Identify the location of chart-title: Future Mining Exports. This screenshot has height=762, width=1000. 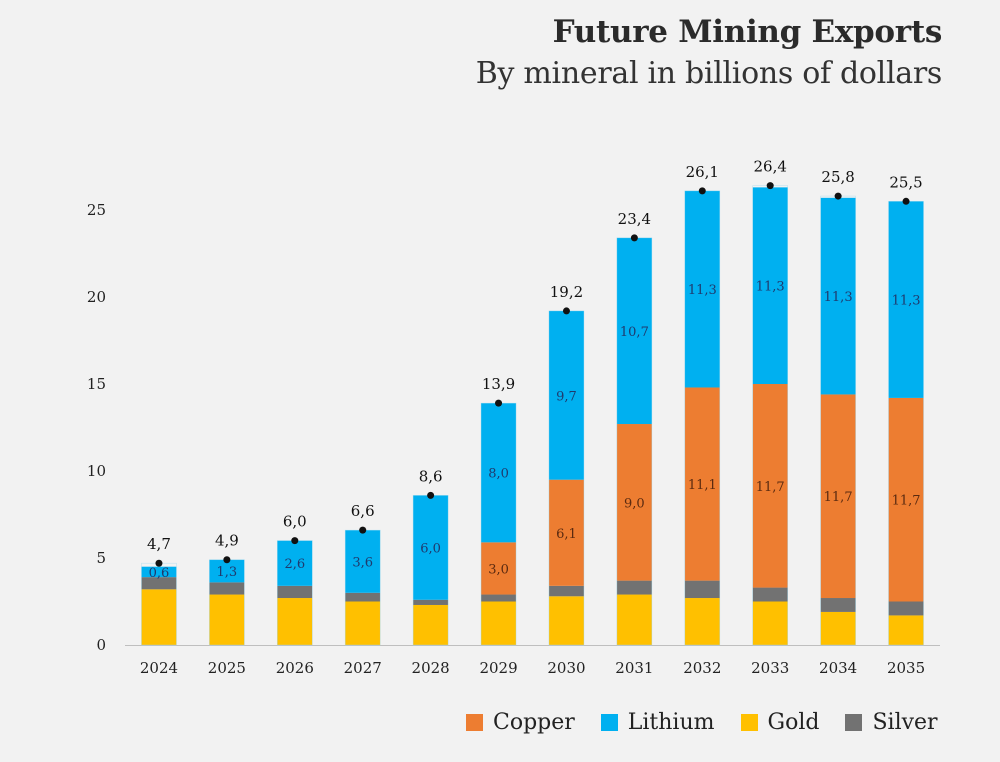
(747, 32).